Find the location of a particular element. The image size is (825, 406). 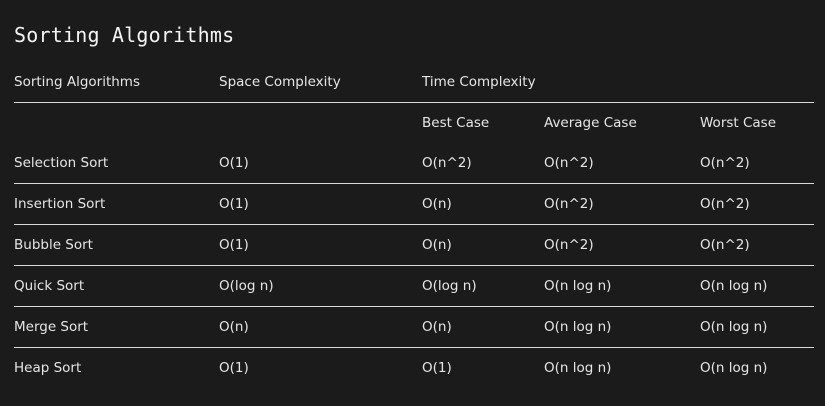

header-time: Time Complexity is located at coordinates (479, 82).